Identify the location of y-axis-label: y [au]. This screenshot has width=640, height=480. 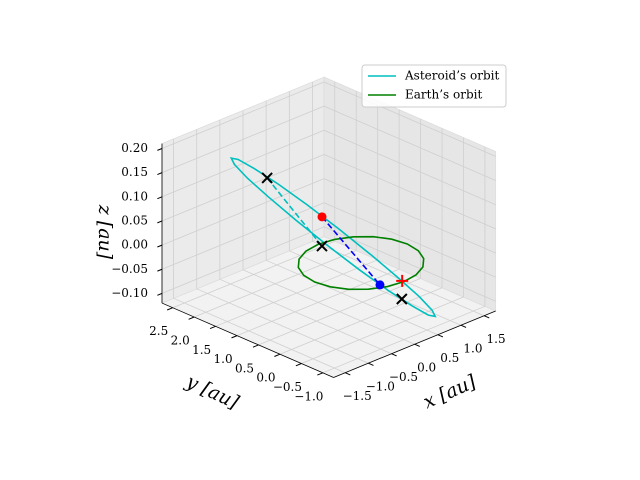
(212, 392).